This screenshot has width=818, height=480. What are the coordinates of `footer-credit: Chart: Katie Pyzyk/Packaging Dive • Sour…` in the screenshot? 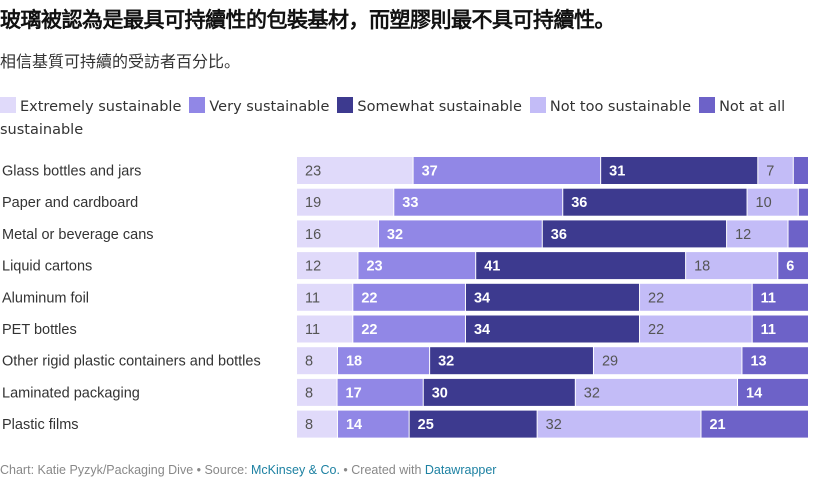 It's located at (126, 470).